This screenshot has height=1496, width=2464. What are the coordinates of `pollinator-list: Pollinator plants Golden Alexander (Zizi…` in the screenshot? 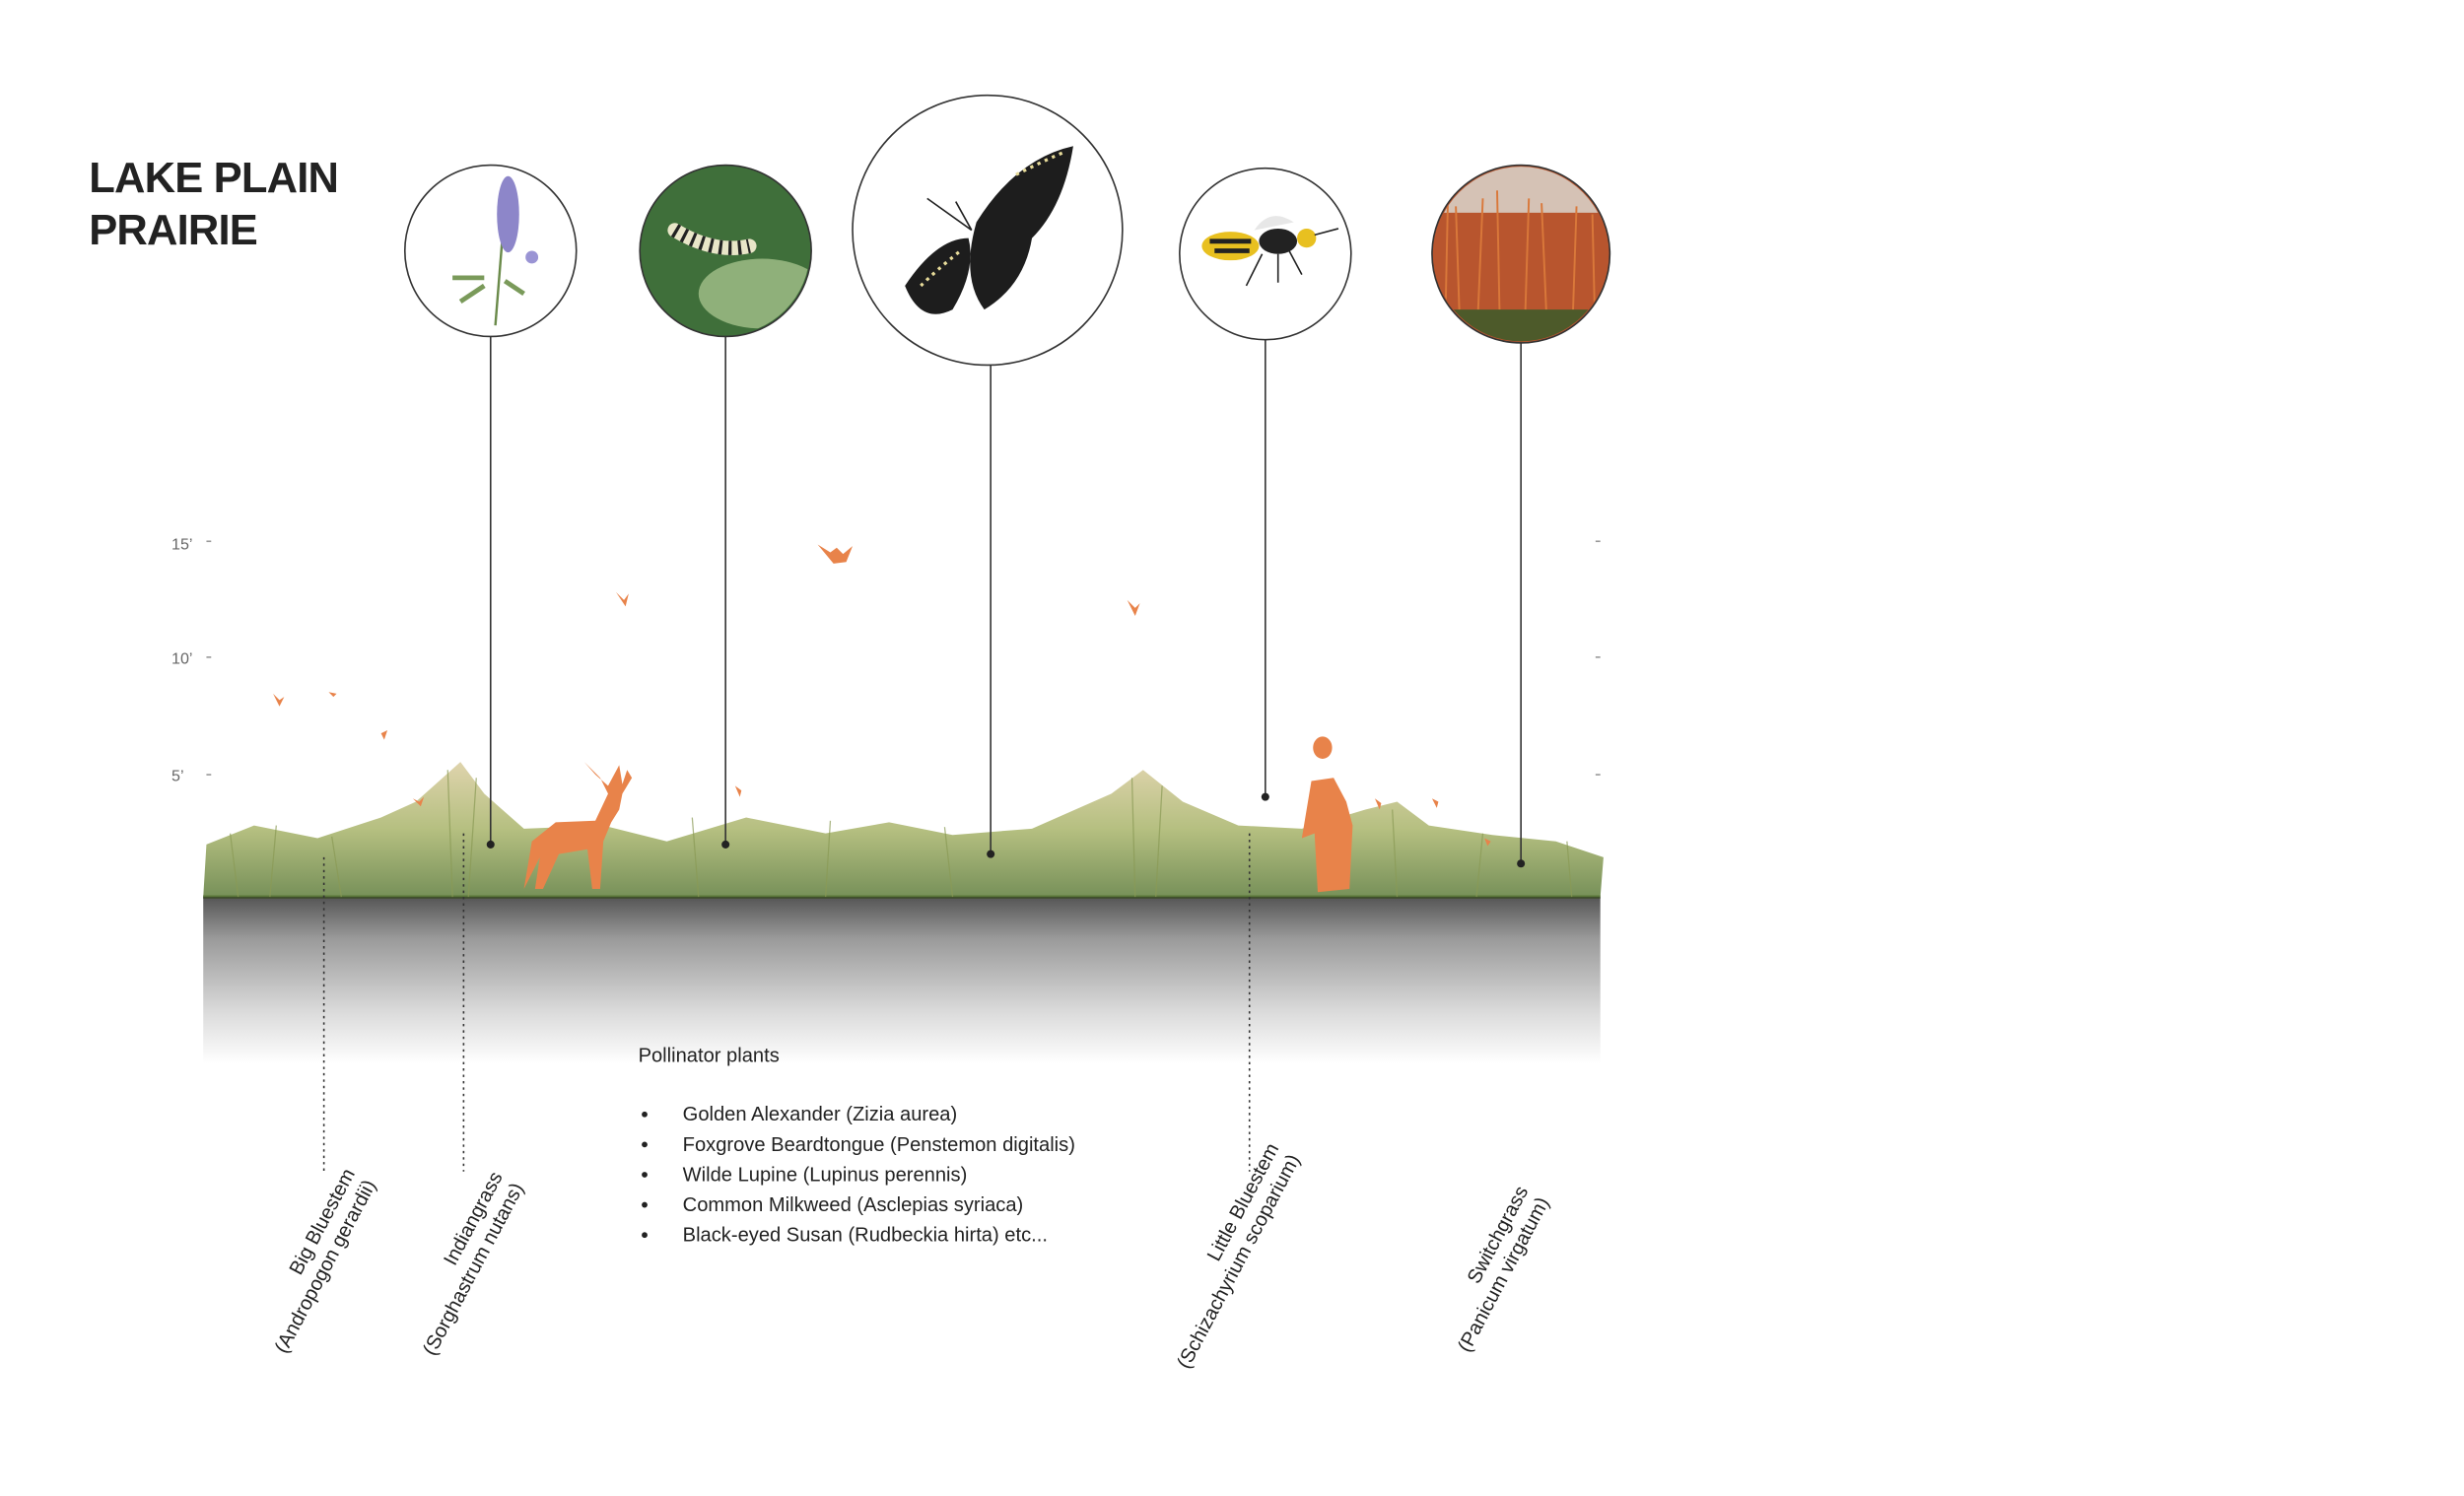 It's located at (857, 1146).